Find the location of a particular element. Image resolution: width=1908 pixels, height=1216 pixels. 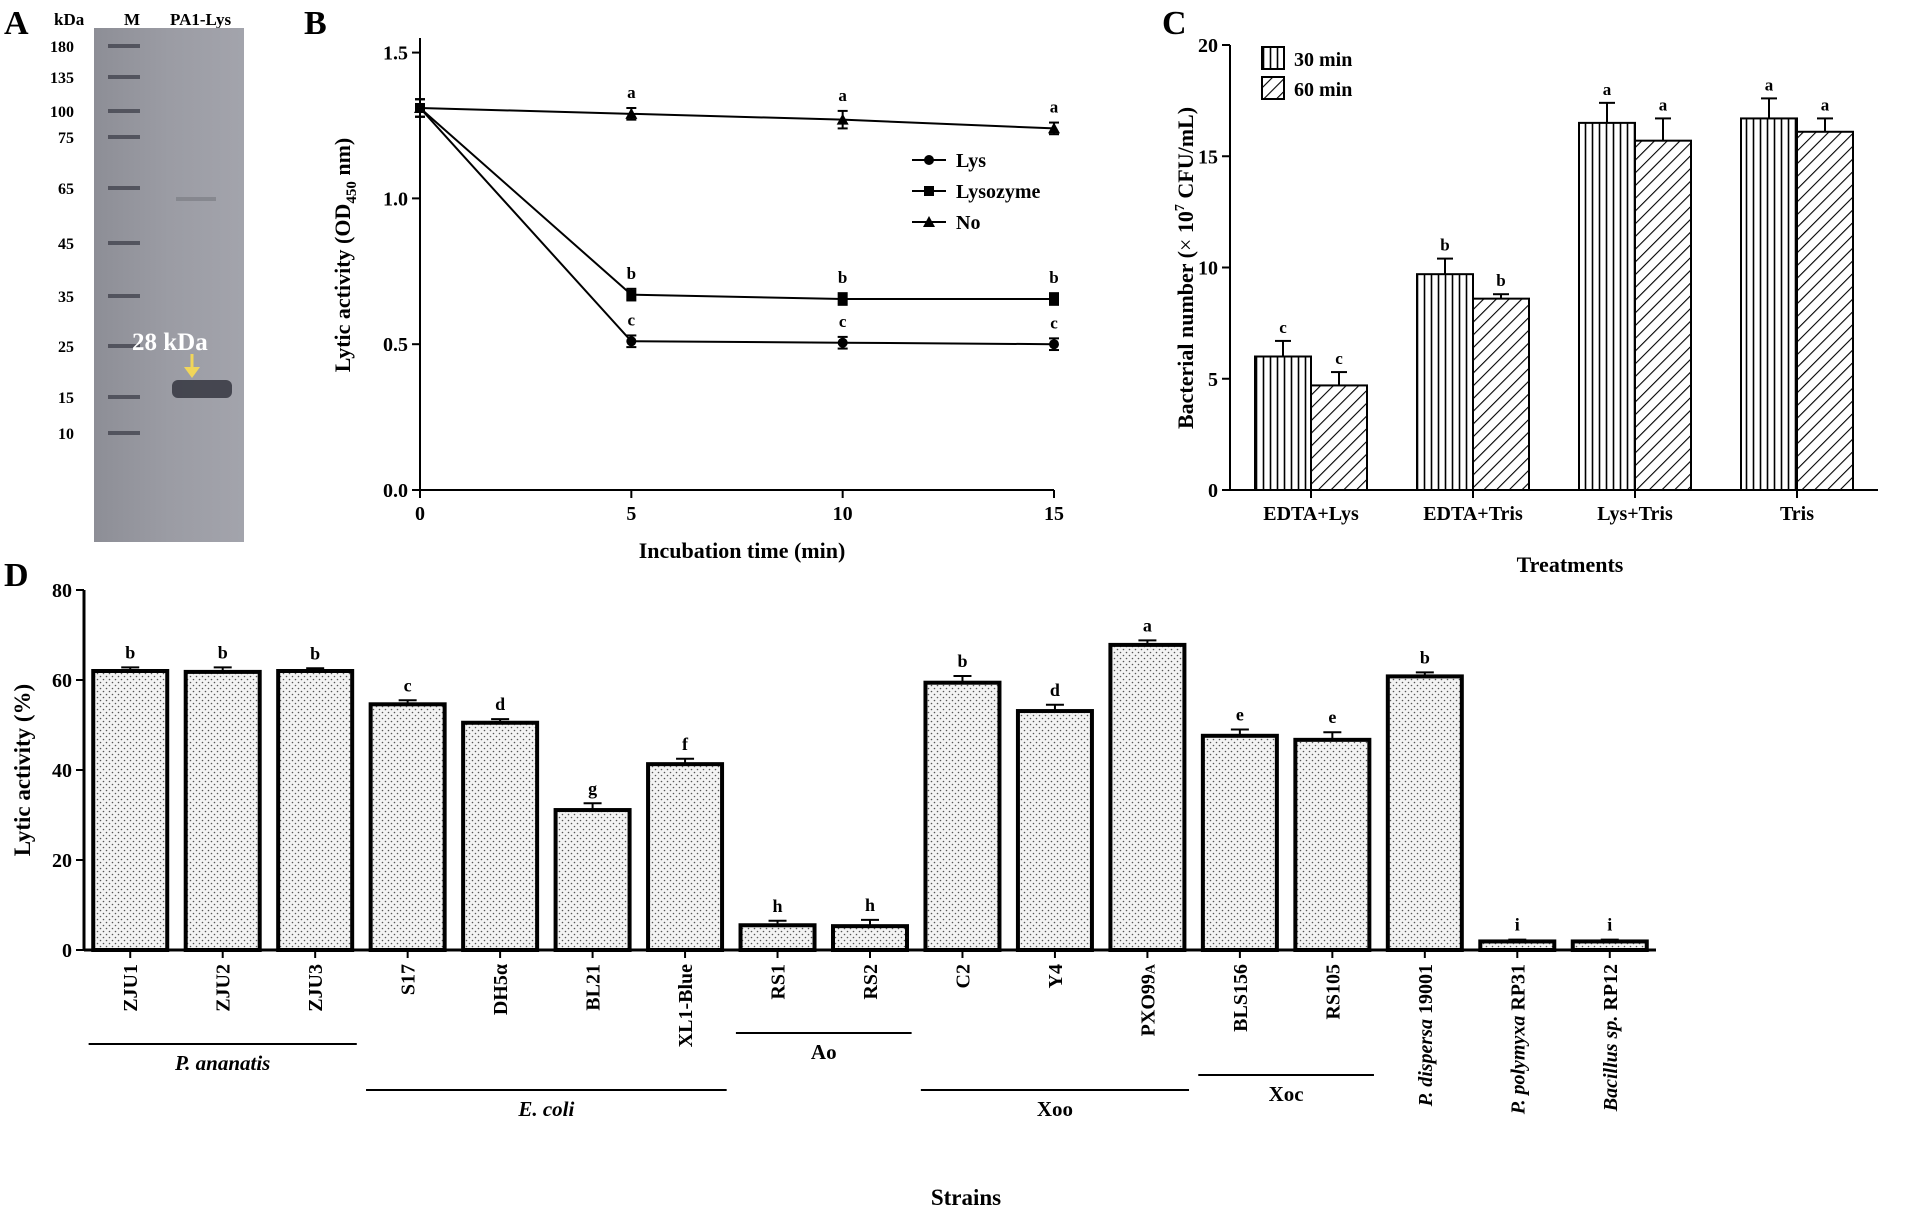

panel-letter-d: D is located at coordinates (16, 575).